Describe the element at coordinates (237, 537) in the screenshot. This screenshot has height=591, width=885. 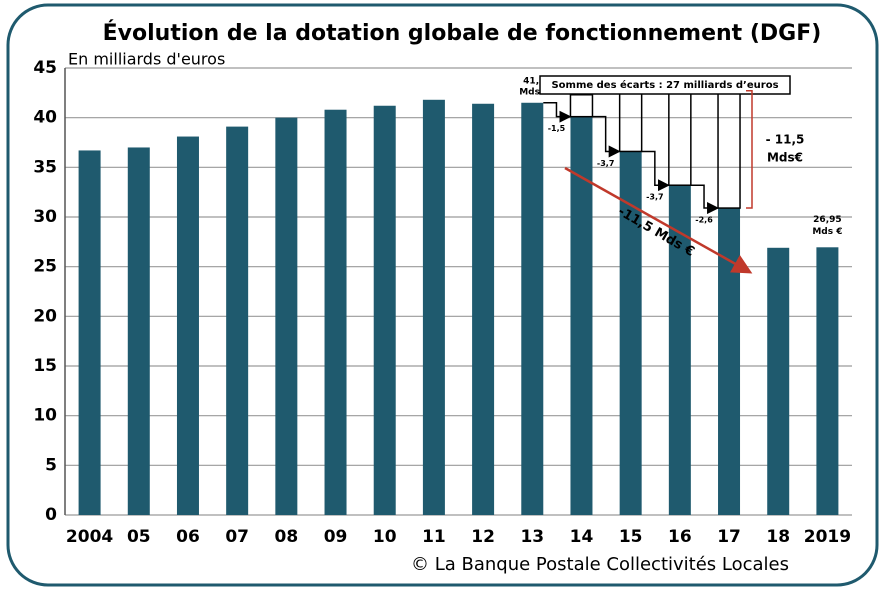
I see `x-tick-label: 07` at that location.